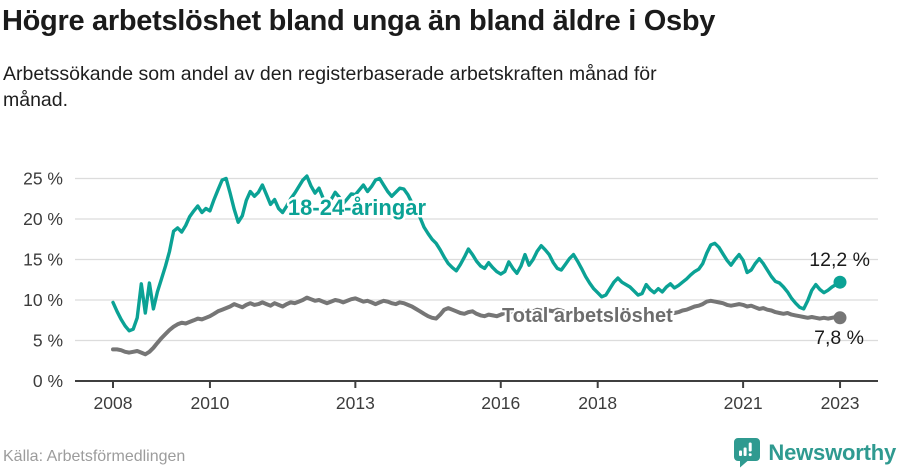 The height and width of the screenshot is (474, 900). What do you see at coordinates (43, 179) in the screenshot?
I see `y-axis-tick-label: 25 %` at bounding box center [43, 179].